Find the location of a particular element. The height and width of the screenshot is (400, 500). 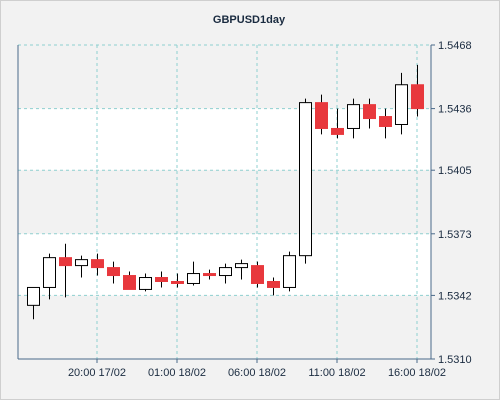

y-tick-label: 1.5405 is located at coordinates (455, 171).